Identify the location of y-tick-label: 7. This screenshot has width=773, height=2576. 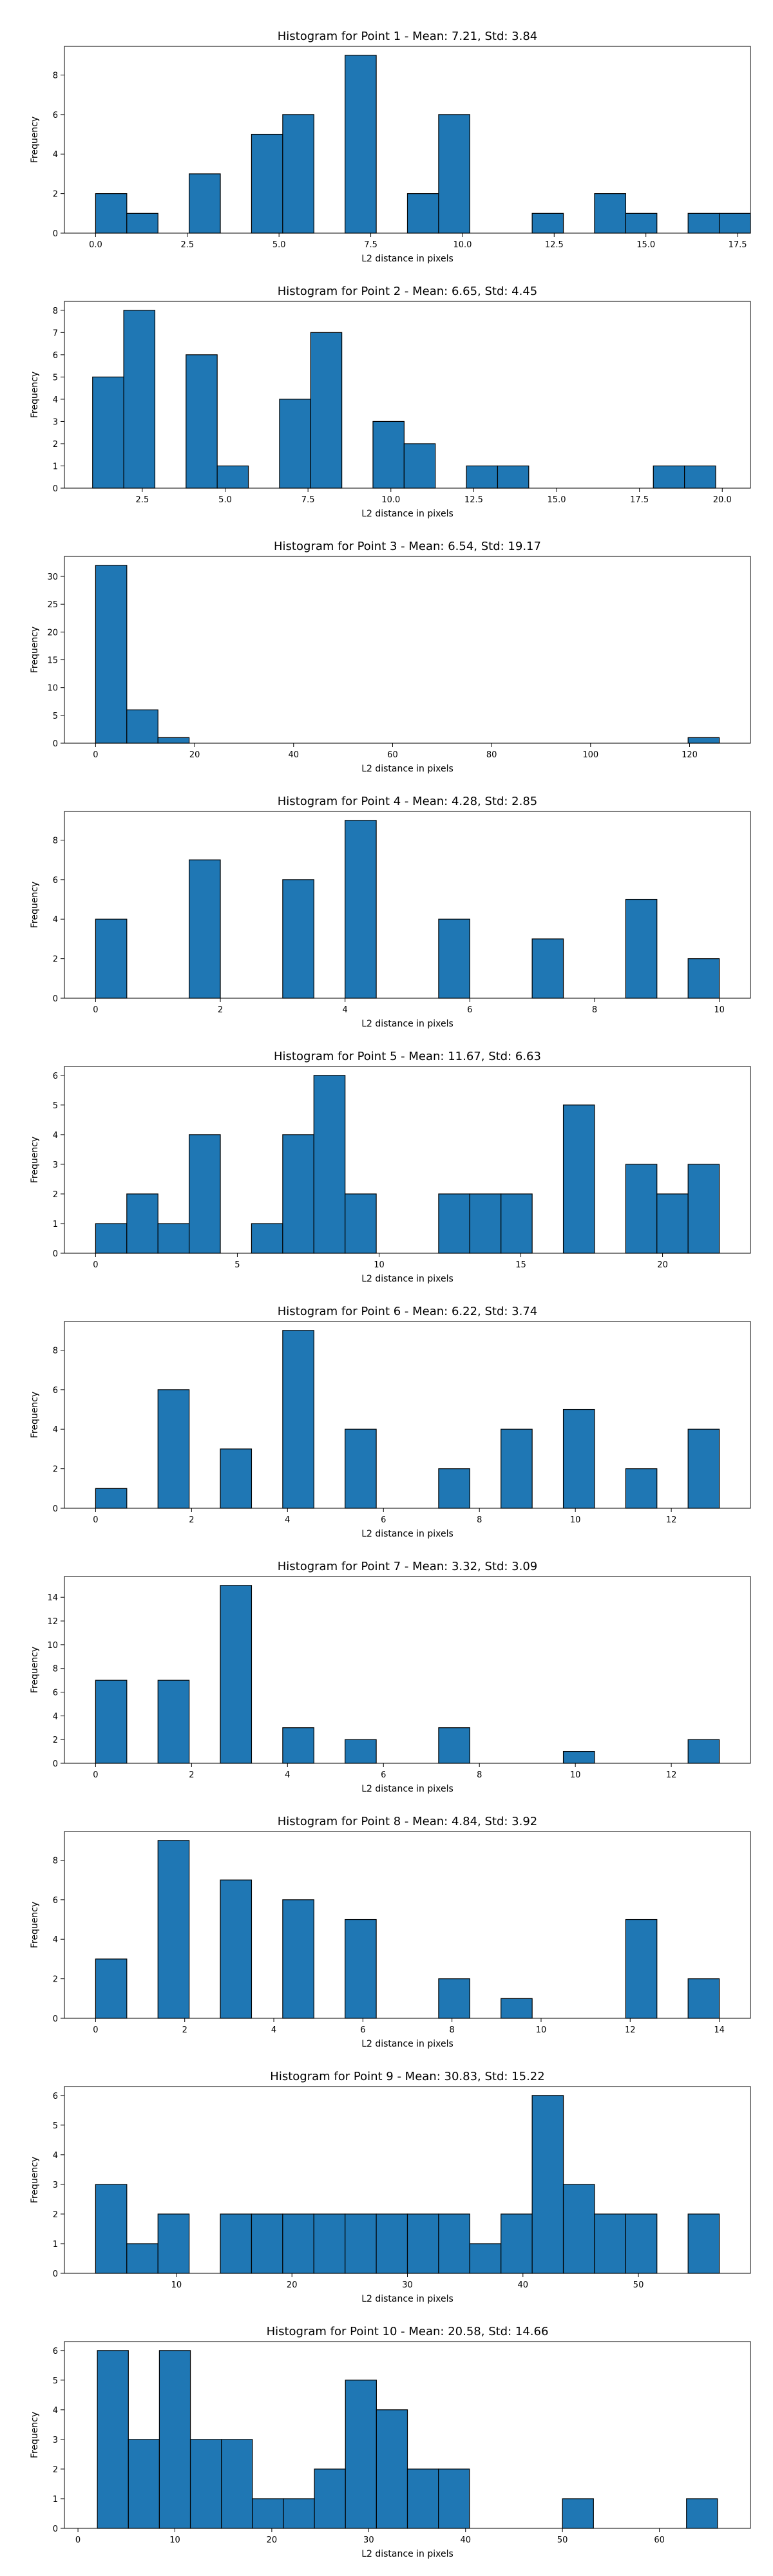
(55, 333).